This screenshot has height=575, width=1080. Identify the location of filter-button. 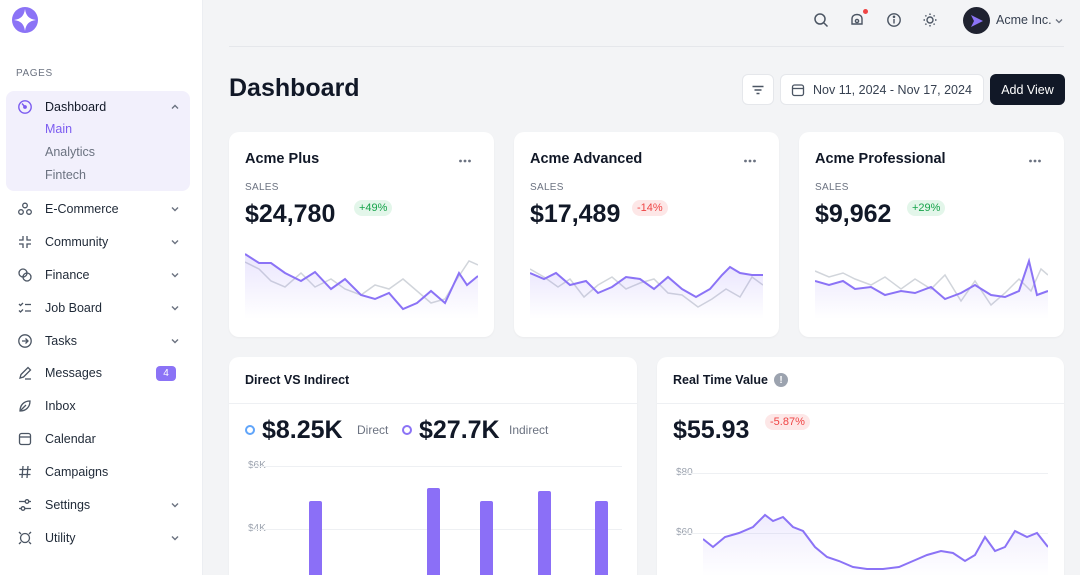
(758, 89).